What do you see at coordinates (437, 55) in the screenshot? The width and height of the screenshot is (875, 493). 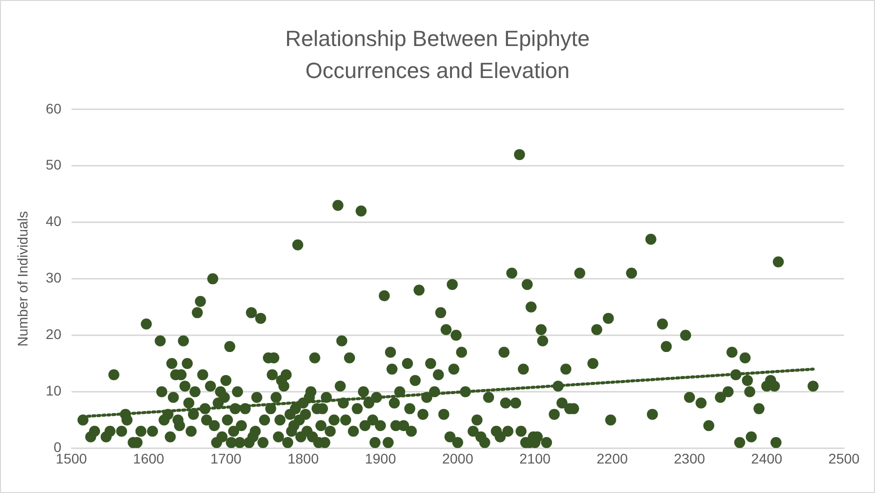 I see `chart-title: Relationship Between Epiphyte Occurrences and Elevation` at bounding box center [437, 55].